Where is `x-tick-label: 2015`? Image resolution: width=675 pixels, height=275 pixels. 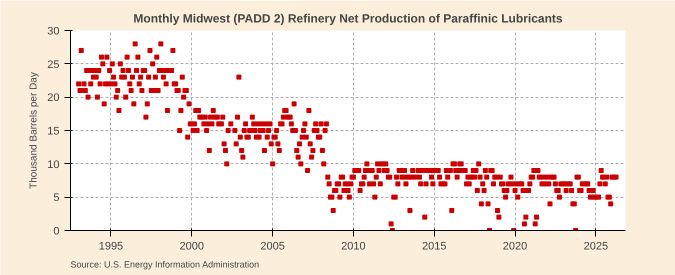
x-tick-label: 2015 is located at coordinates (434, 246).